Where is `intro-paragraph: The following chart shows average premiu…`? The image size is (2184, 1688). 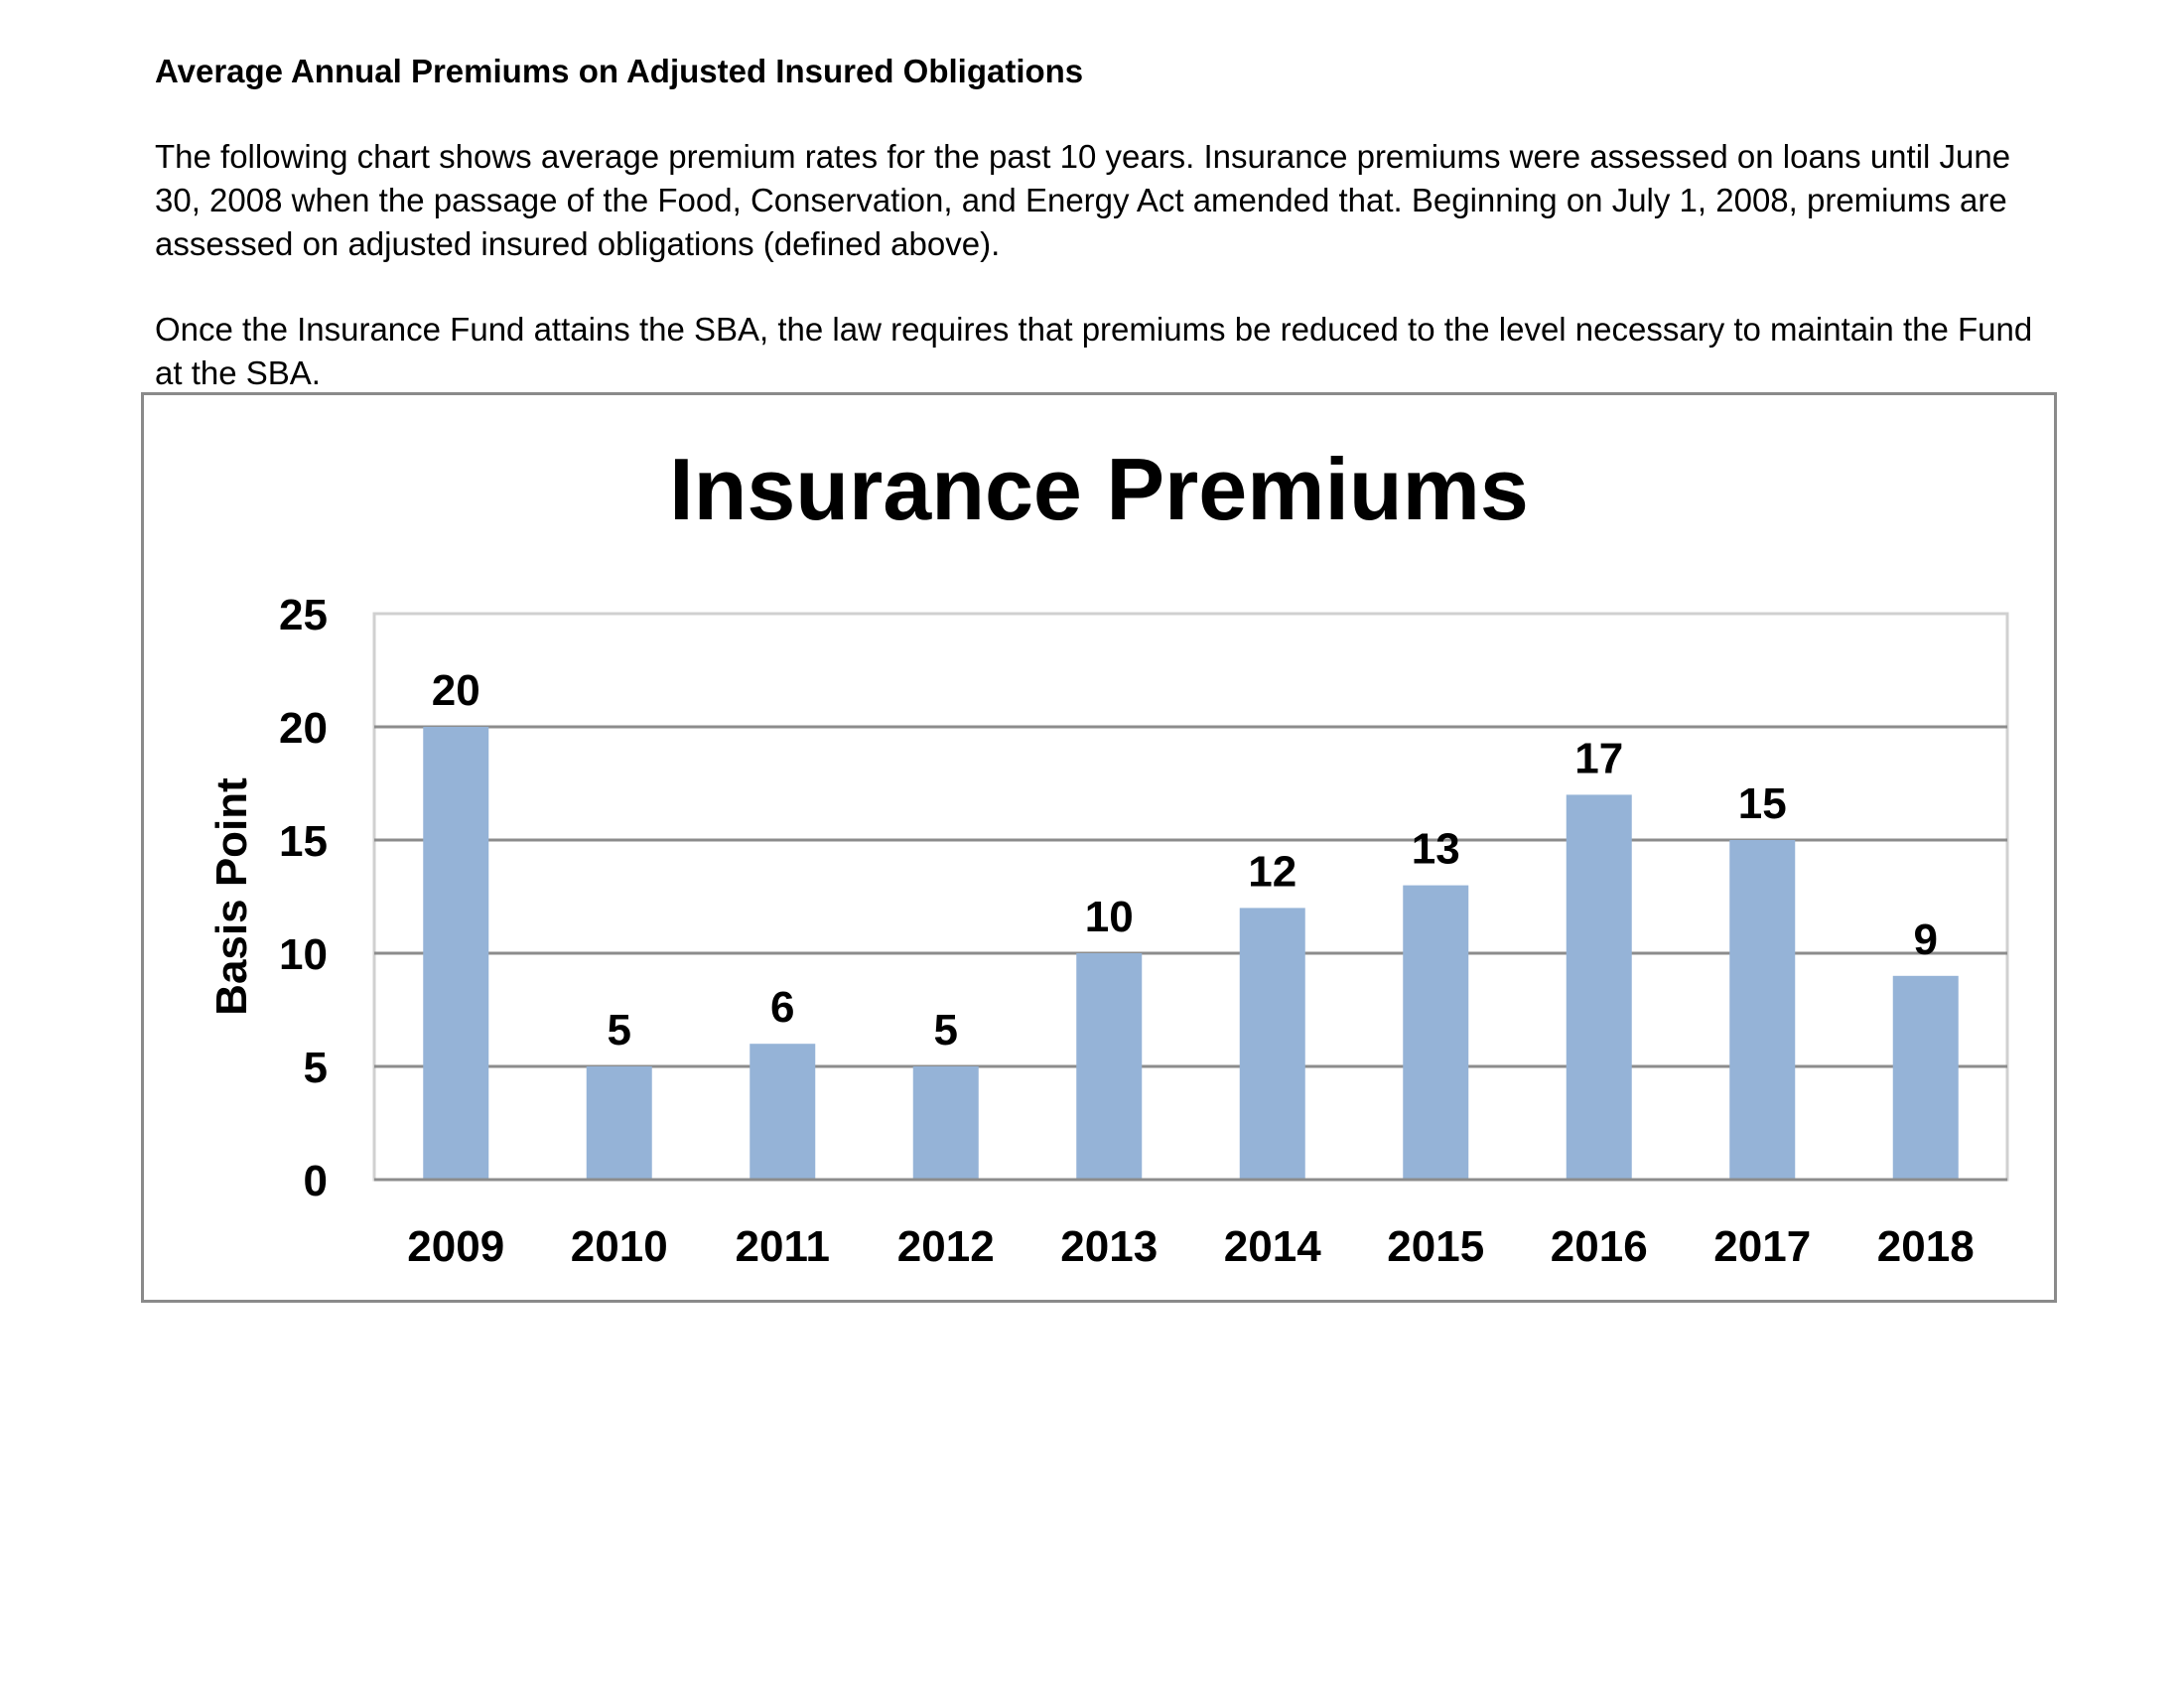
intro-paragraph: The following chart shows average premiu… is located at coordinates (1083, 200).